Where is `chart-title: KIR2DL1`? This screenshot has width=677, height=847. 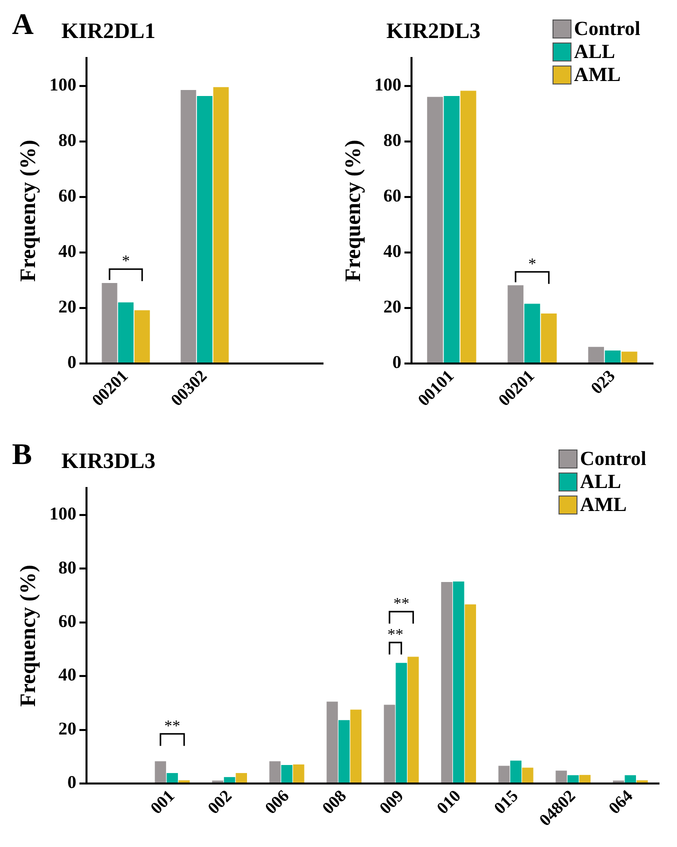 chart-title: KIR2DL1 is located at coordinates (108, 30).